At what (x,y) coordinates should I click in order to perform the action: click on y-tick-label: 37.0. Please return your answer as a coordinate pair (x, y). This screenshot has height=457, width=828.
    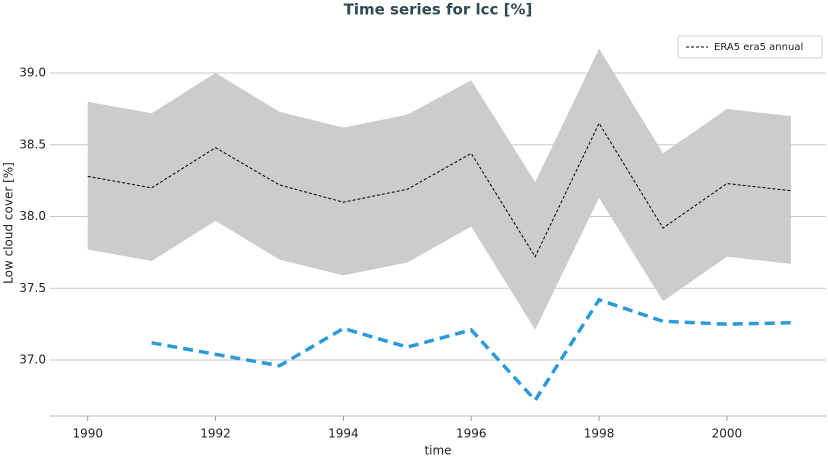
    Looking at the image, I should click on (32, 360).